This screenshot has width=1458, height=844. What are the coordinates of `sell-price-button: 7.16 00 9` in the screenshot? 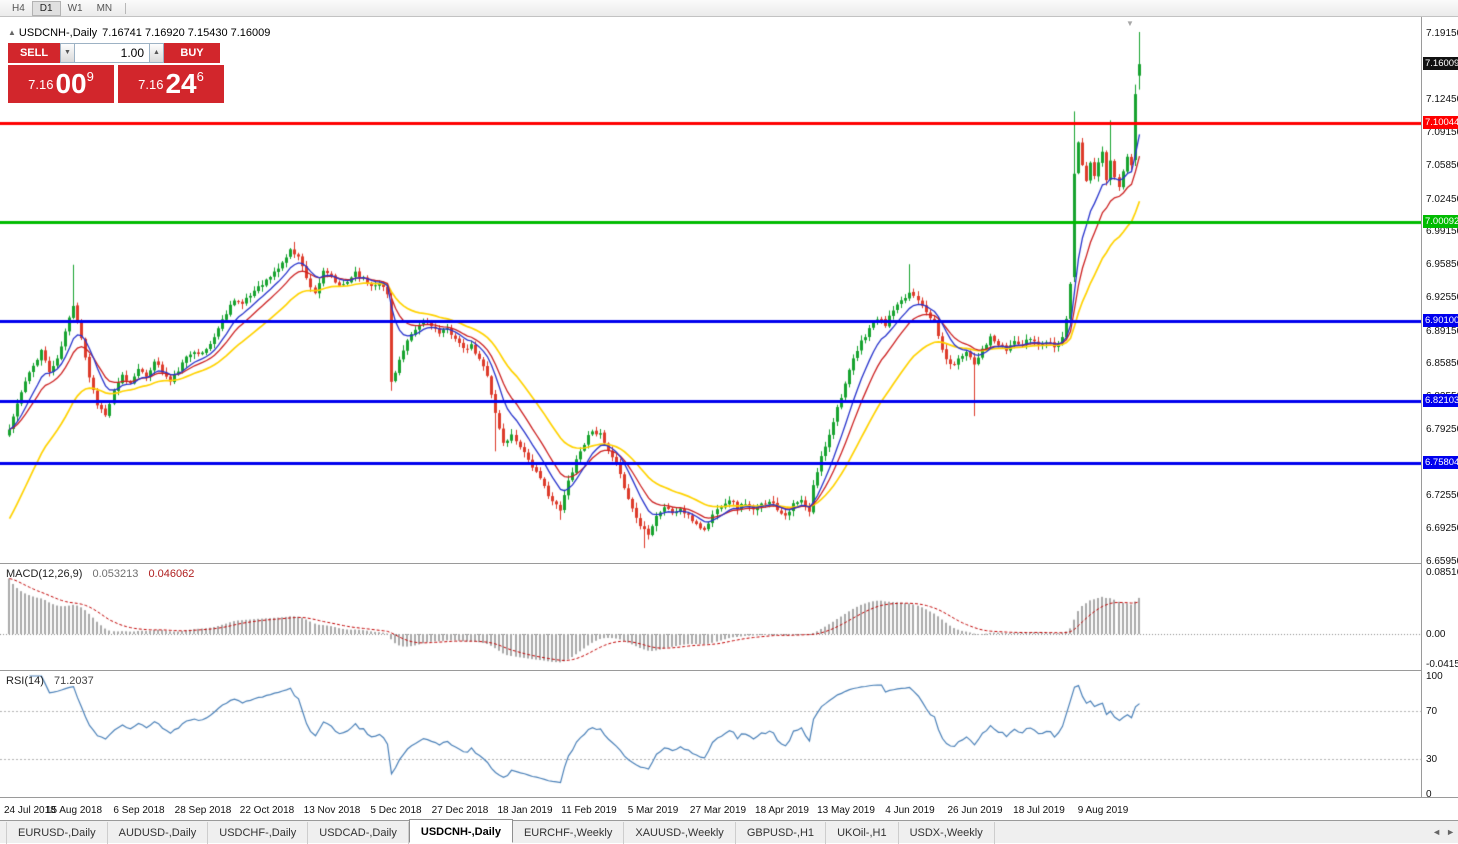 It's located at (61, 84).